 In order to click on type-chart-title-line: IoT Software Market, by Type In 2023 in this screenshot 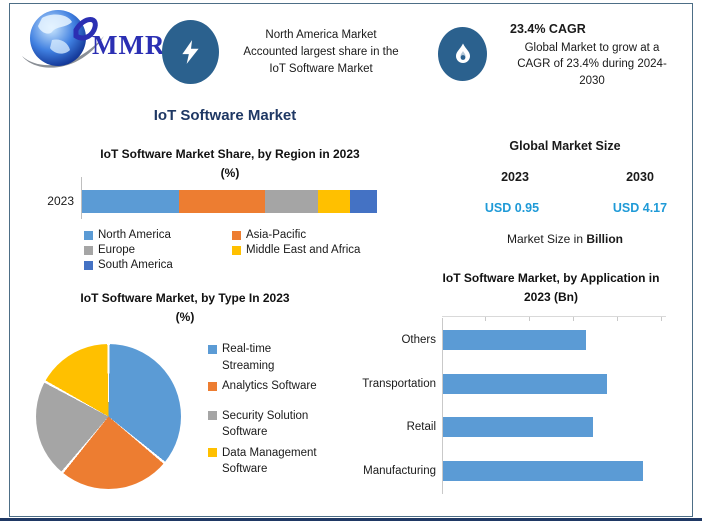, I will do `click(185, 298)`.